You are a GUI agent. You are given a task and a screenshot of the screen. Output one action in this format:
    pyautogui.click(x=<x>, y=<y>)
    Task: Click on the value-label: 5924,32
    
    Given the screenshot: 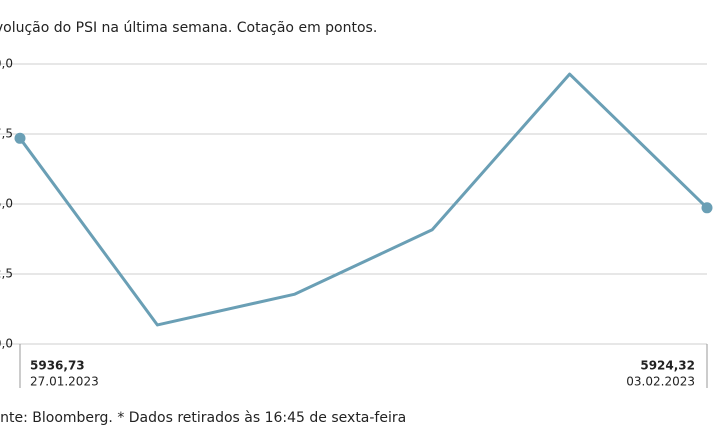 What is the action you would take?
    pyautogui.click(x=667, y=366)
    